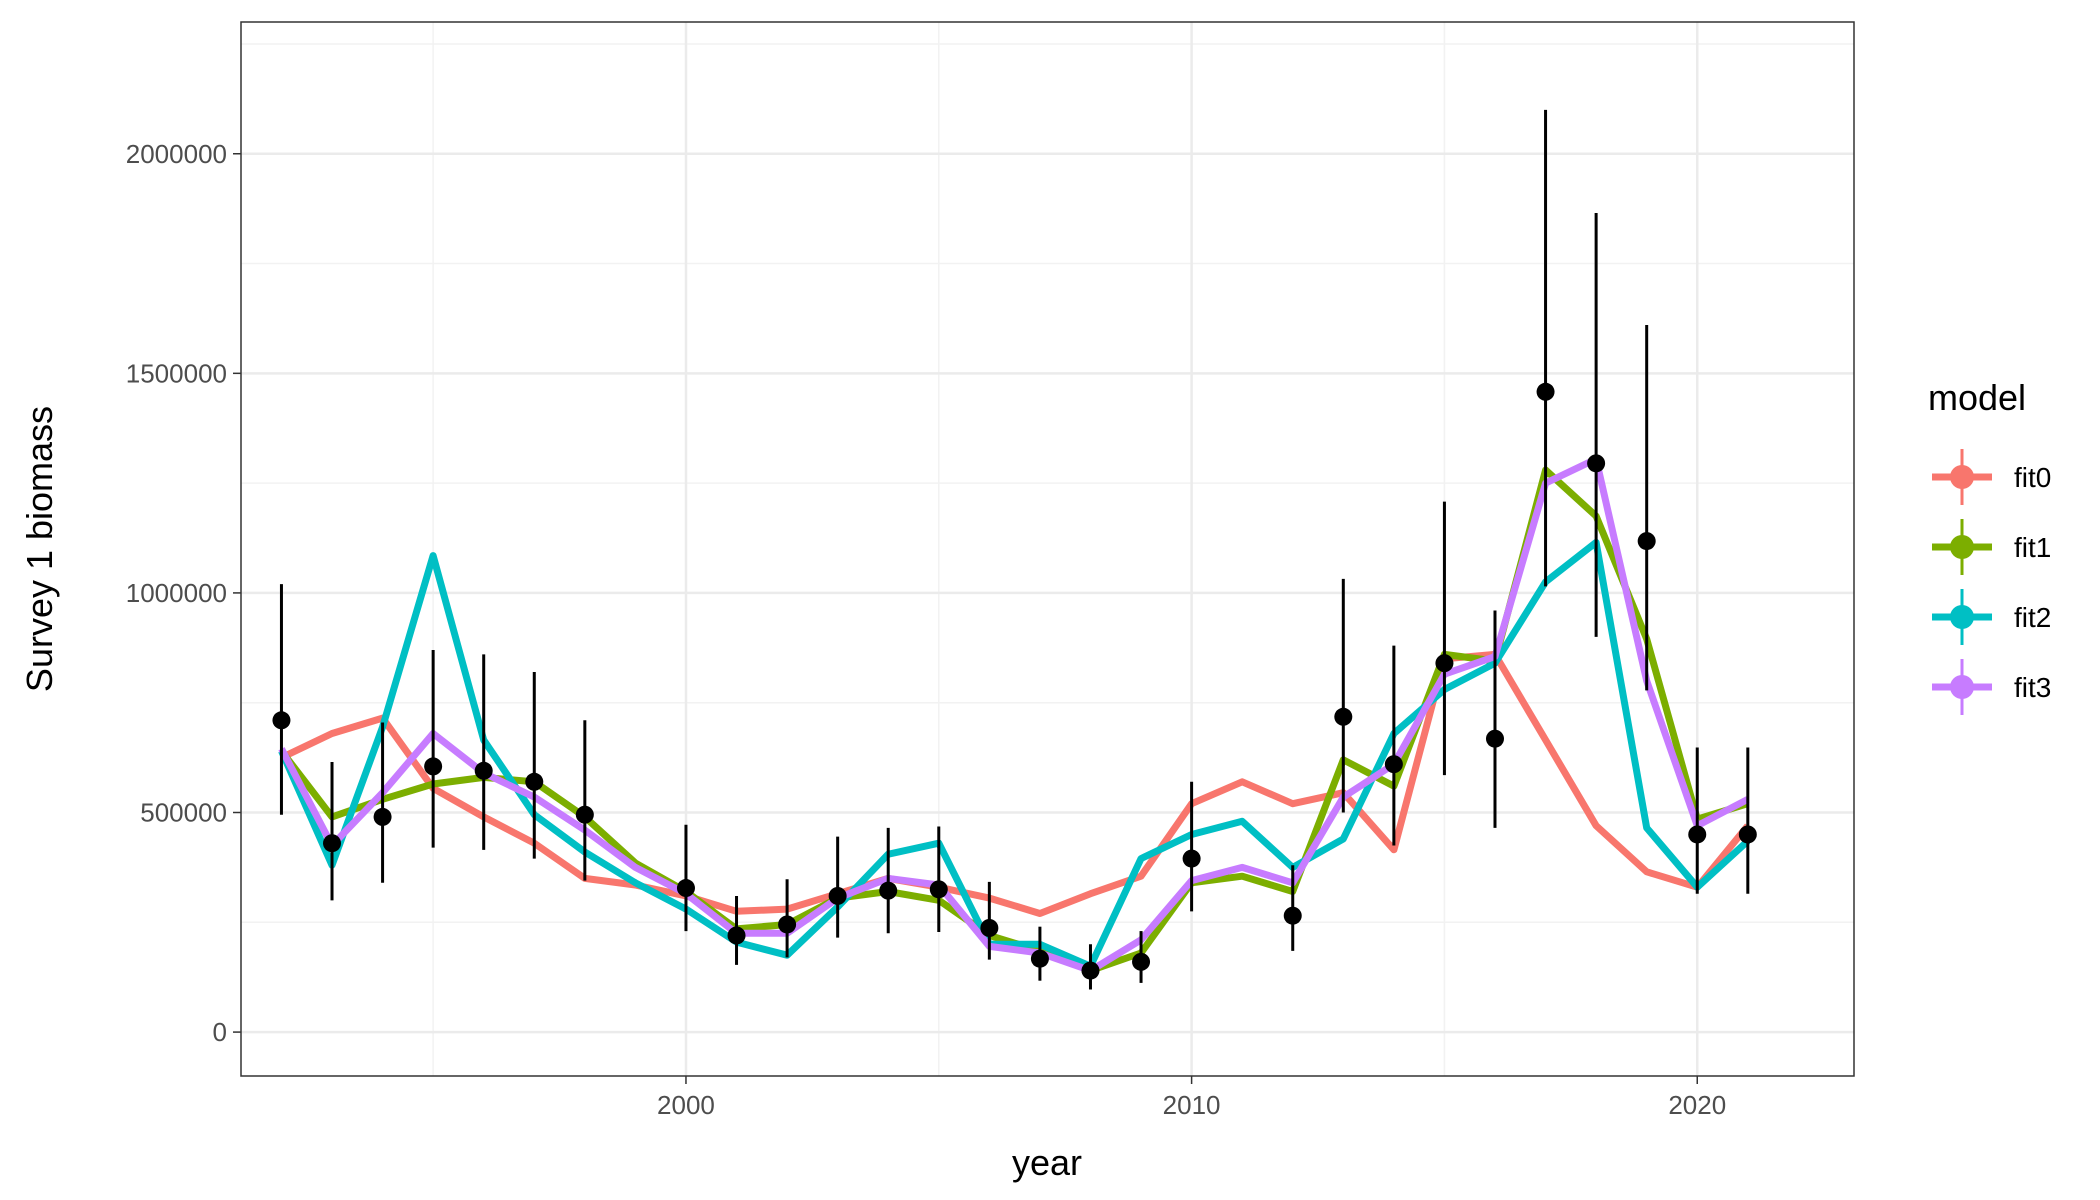 The image size is (2100, 1200). I want to click on legend-items: fit0 fit1 fit2 fit3, so click(1991, 582).